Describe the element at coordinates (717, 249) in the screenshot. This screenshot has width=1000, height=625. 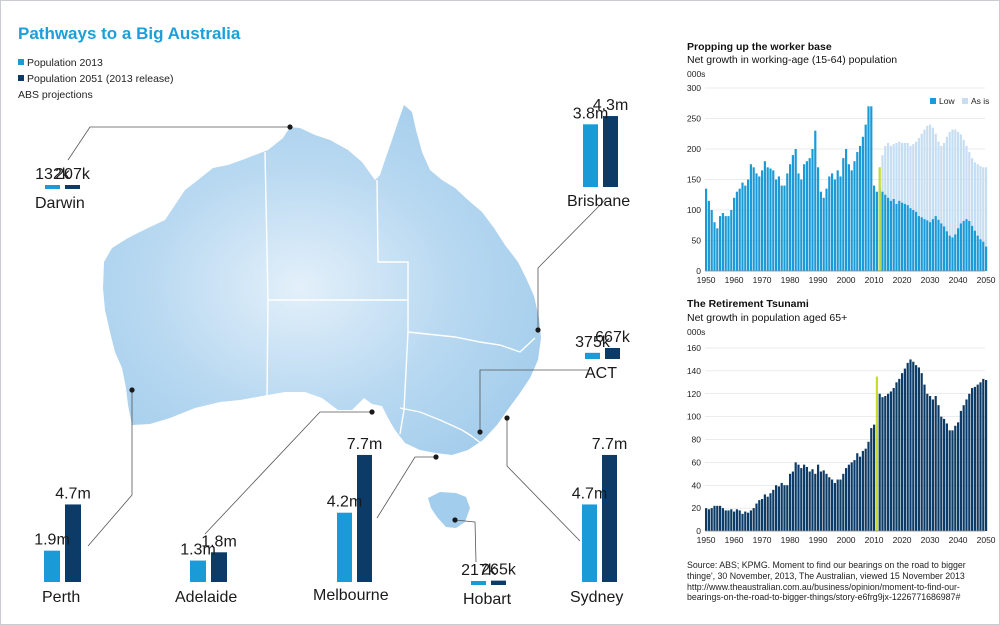
I see `bar-low-1954` at that location.